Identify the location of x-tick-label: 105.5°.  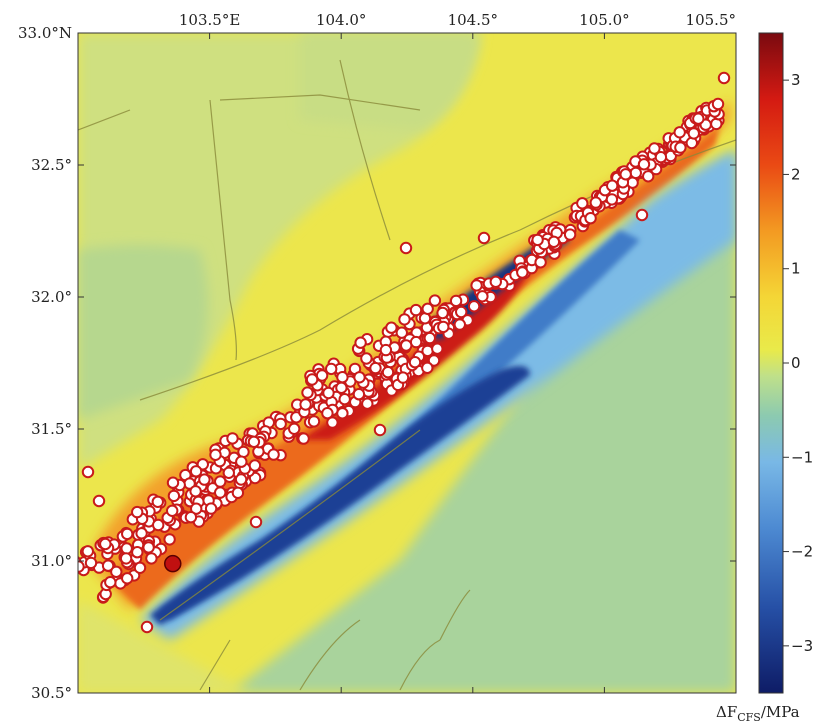
(711, 20).